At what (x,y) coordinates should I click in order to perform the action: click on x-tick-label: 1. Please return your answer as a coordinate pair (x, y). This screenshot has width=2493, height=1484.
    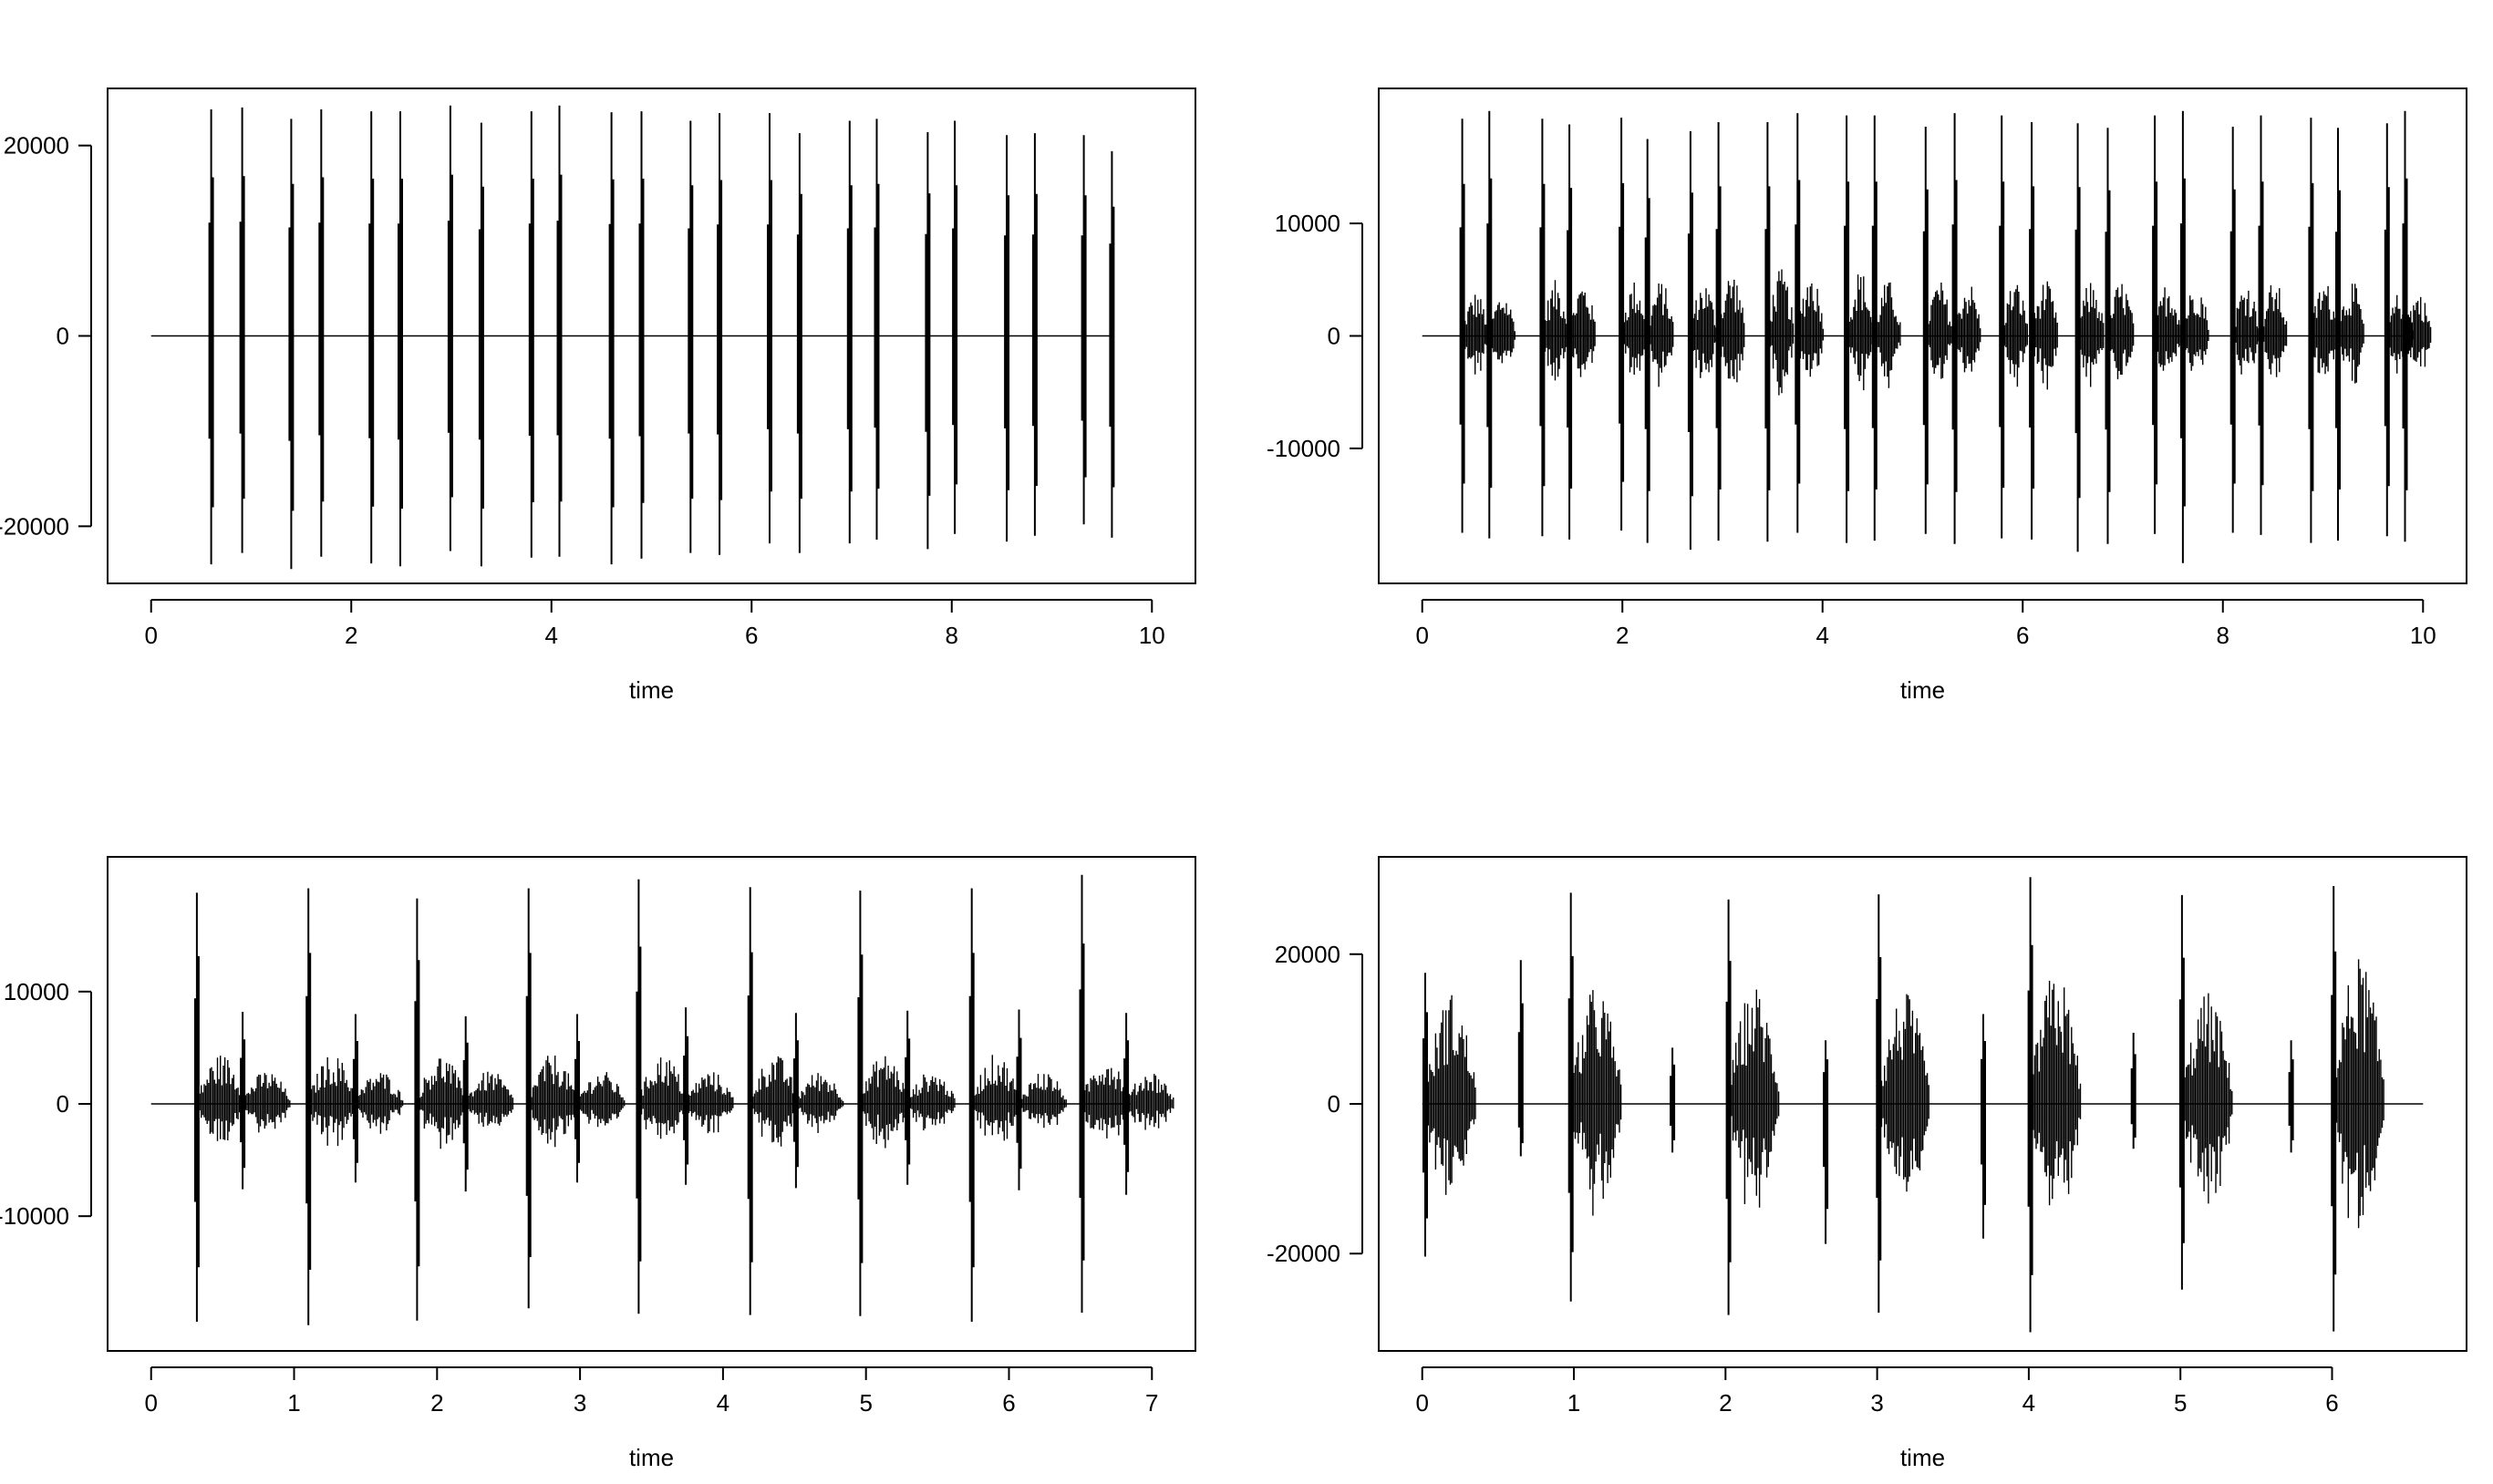
    Looking at the image, I should click on (1573, 1403).